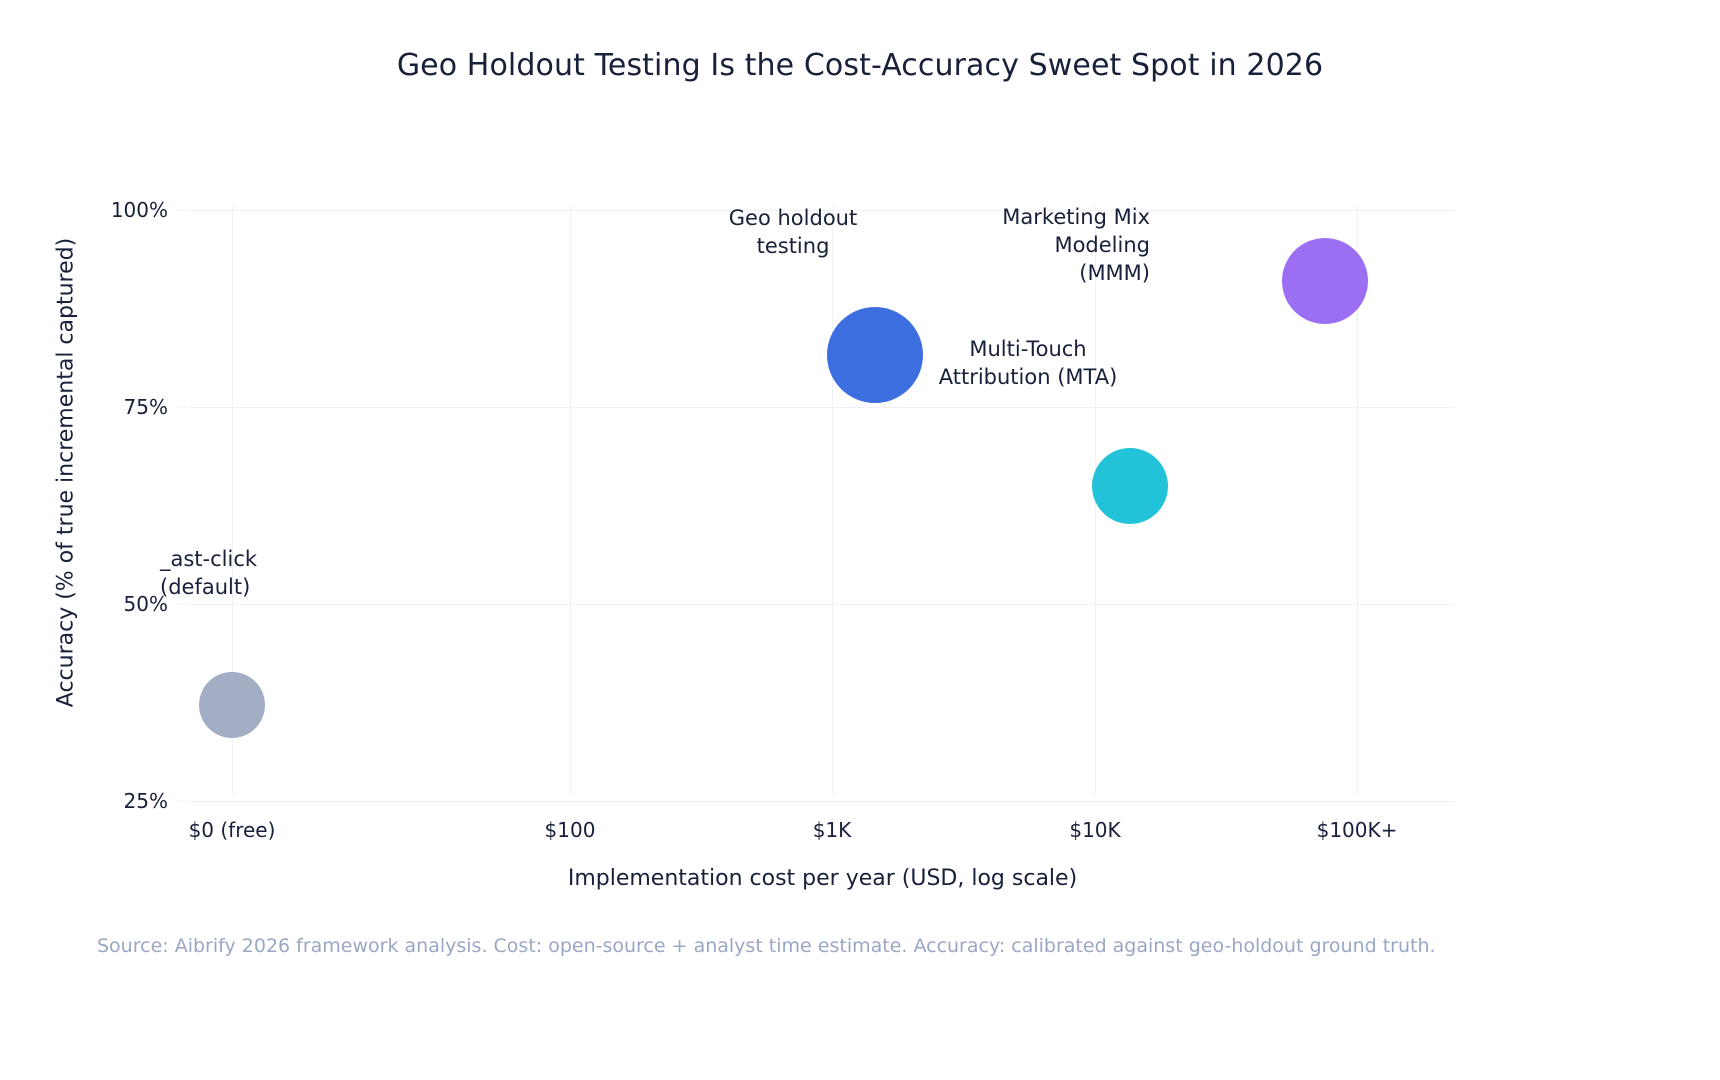 The width and height of the screenshot is (1720, 1080). What do you see at coordinates (1357, 830) in the screenshot?
I see `xtick-label-4: $100K+` at bounding box center [1357, 830].